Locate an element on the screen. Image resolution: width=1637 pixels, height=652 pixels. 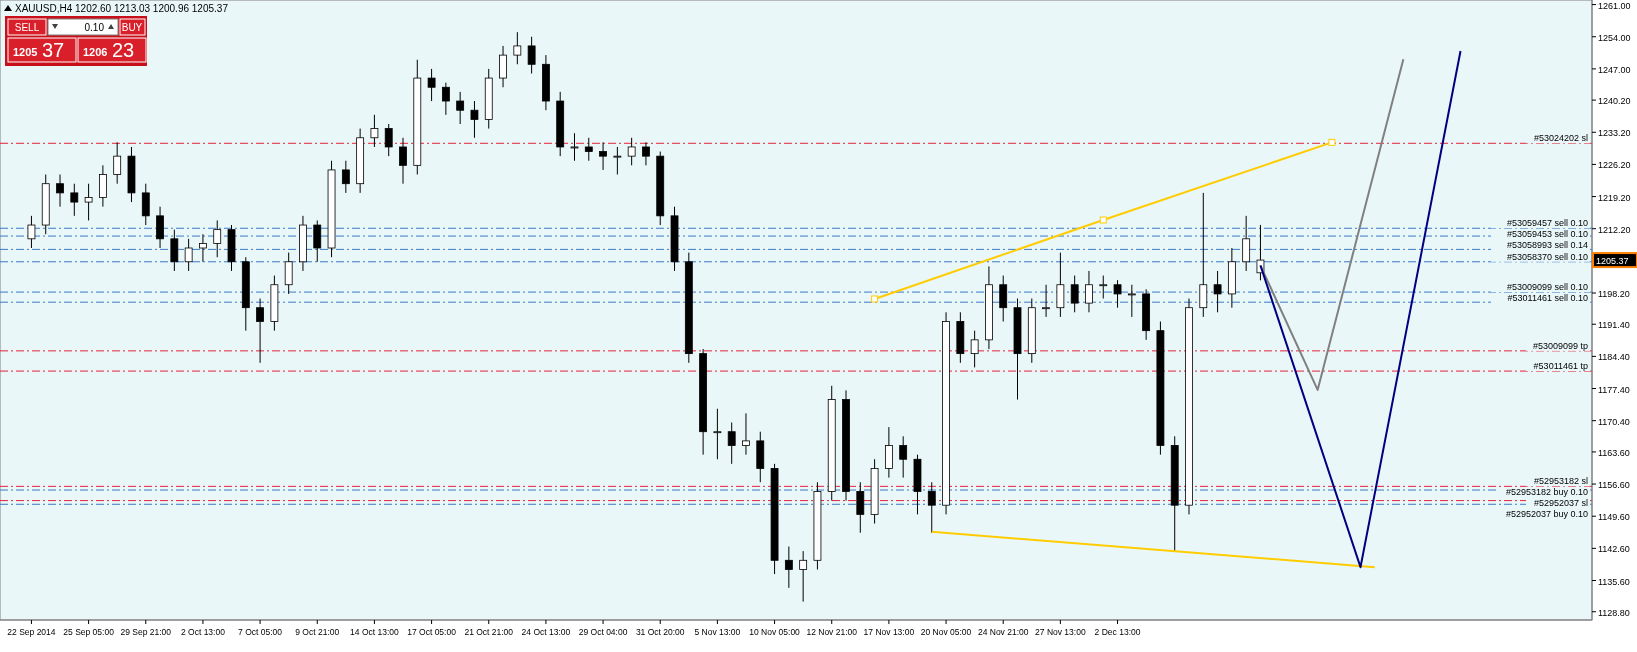
y-tick-label: 1240.20 is located at coordinates (1614, 101).